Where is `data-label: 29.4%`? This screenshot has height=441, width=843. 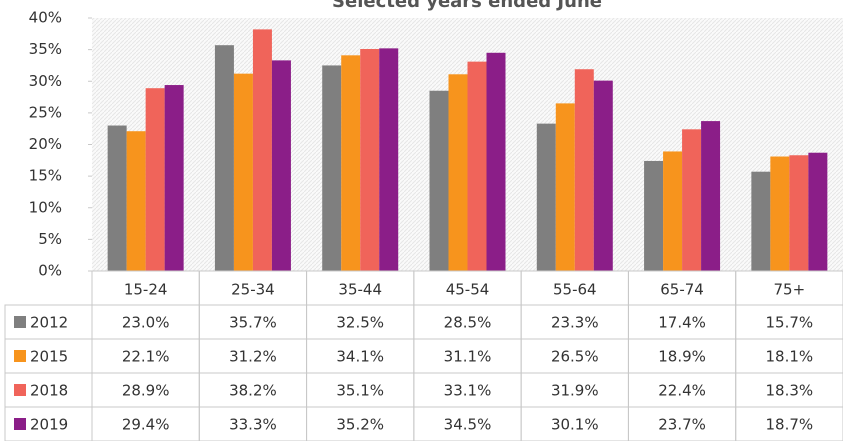 data-label: 29.4% is located at coordinates (146, 425).